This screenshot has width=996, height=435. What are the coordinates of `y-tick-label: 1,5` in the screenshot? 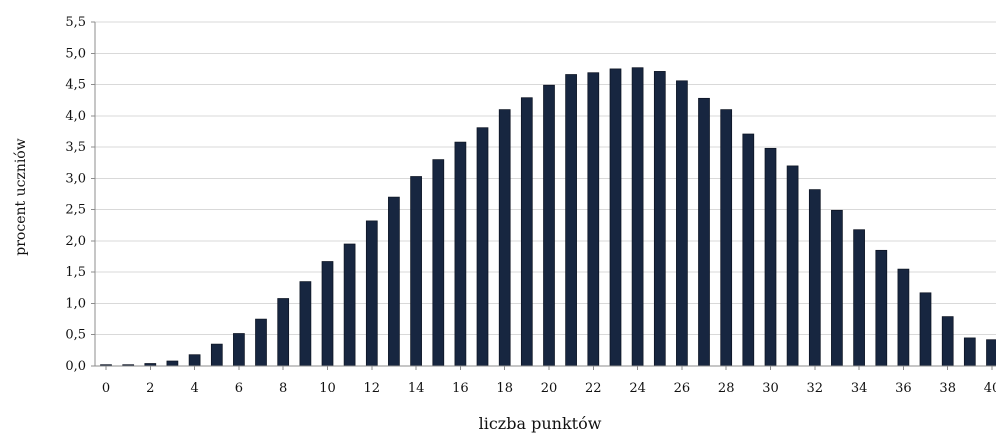 It's located at (75, 272).